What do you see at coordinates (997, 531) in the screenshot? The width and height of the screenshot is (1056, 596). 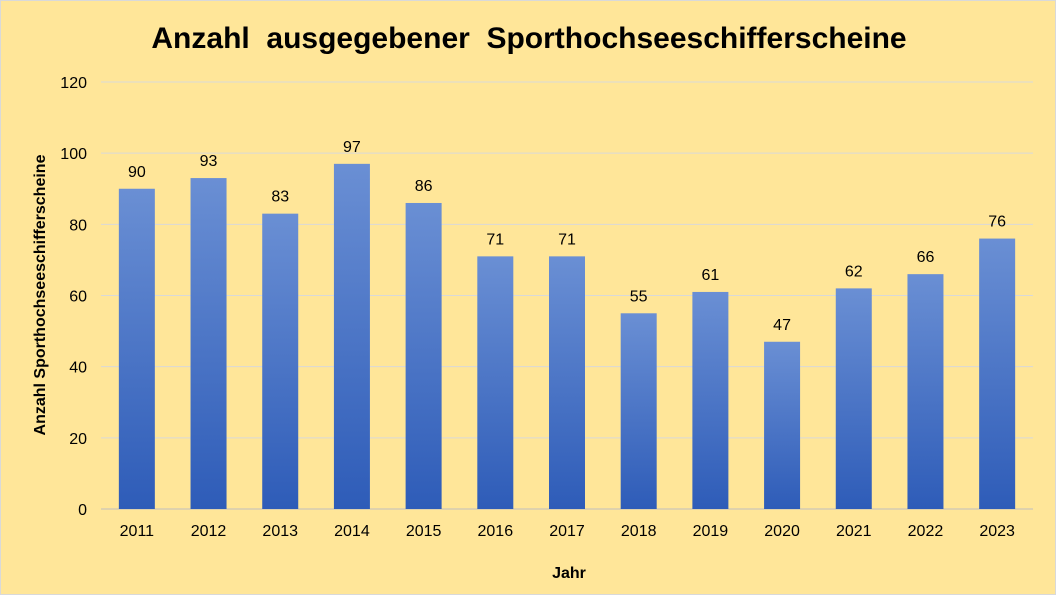 I see `x-tick-label: 2023` at bounding box center [997, 531].